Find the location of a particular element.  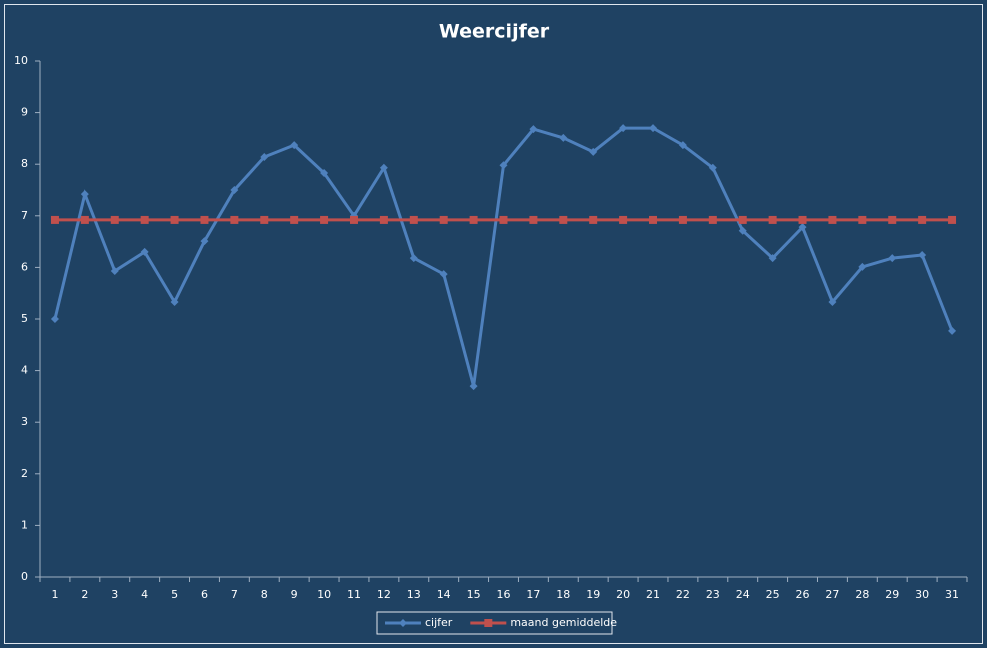

x-tick-label: 3 is located at coordinates (114, 594).